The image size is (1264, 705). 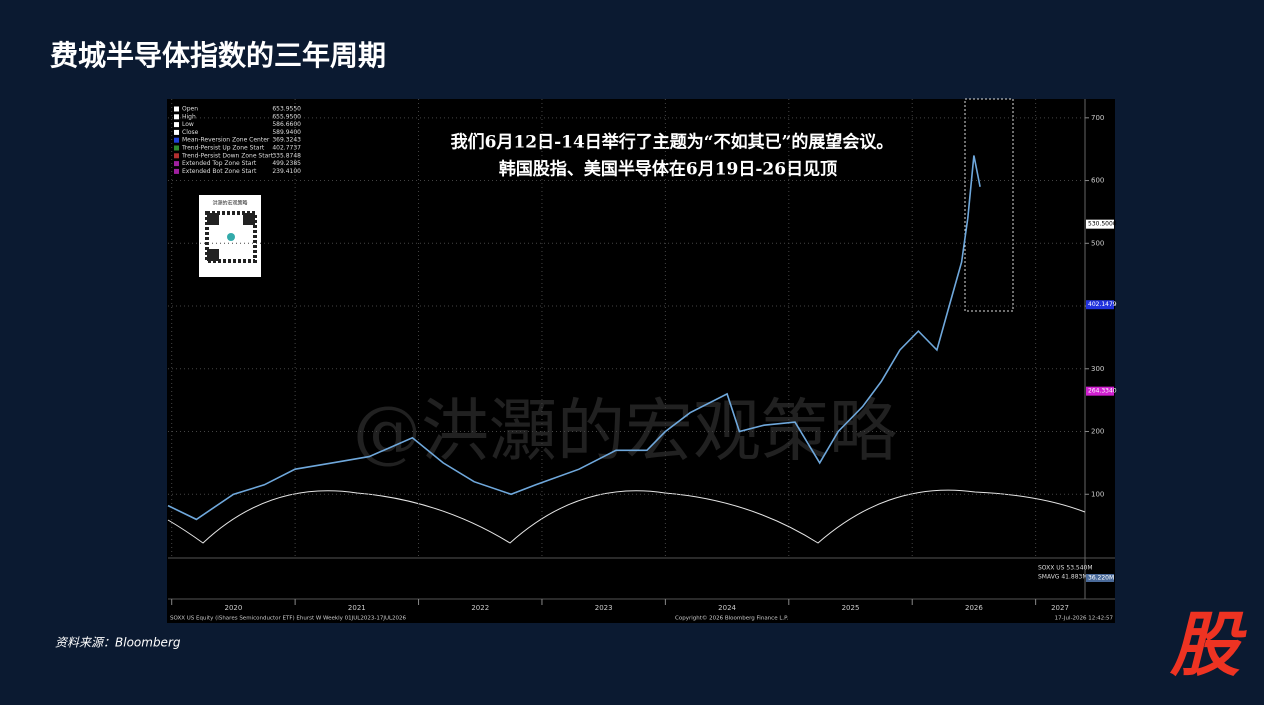 What do you see at coordinates (1208, 645) in the screenshot?
I see `logo: 股` at bounding box center [1208, 645].